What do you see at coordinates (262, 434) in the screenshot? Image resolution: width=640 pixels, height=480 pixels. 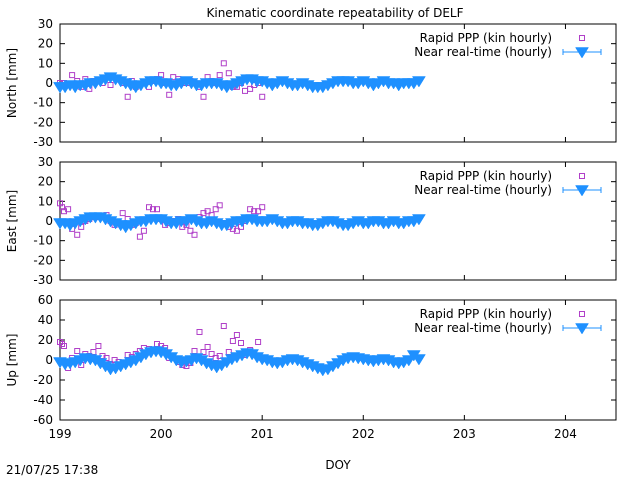 I see `x-tick-label: 201` at bounding box center [262, 434].